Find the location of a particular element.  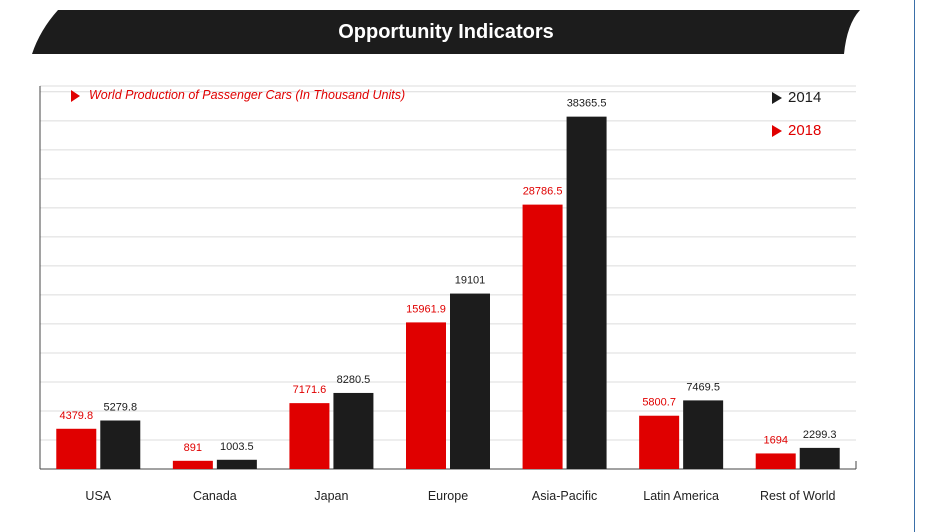

x-tick-label: Rest of World is located at coordinates (798, 496).